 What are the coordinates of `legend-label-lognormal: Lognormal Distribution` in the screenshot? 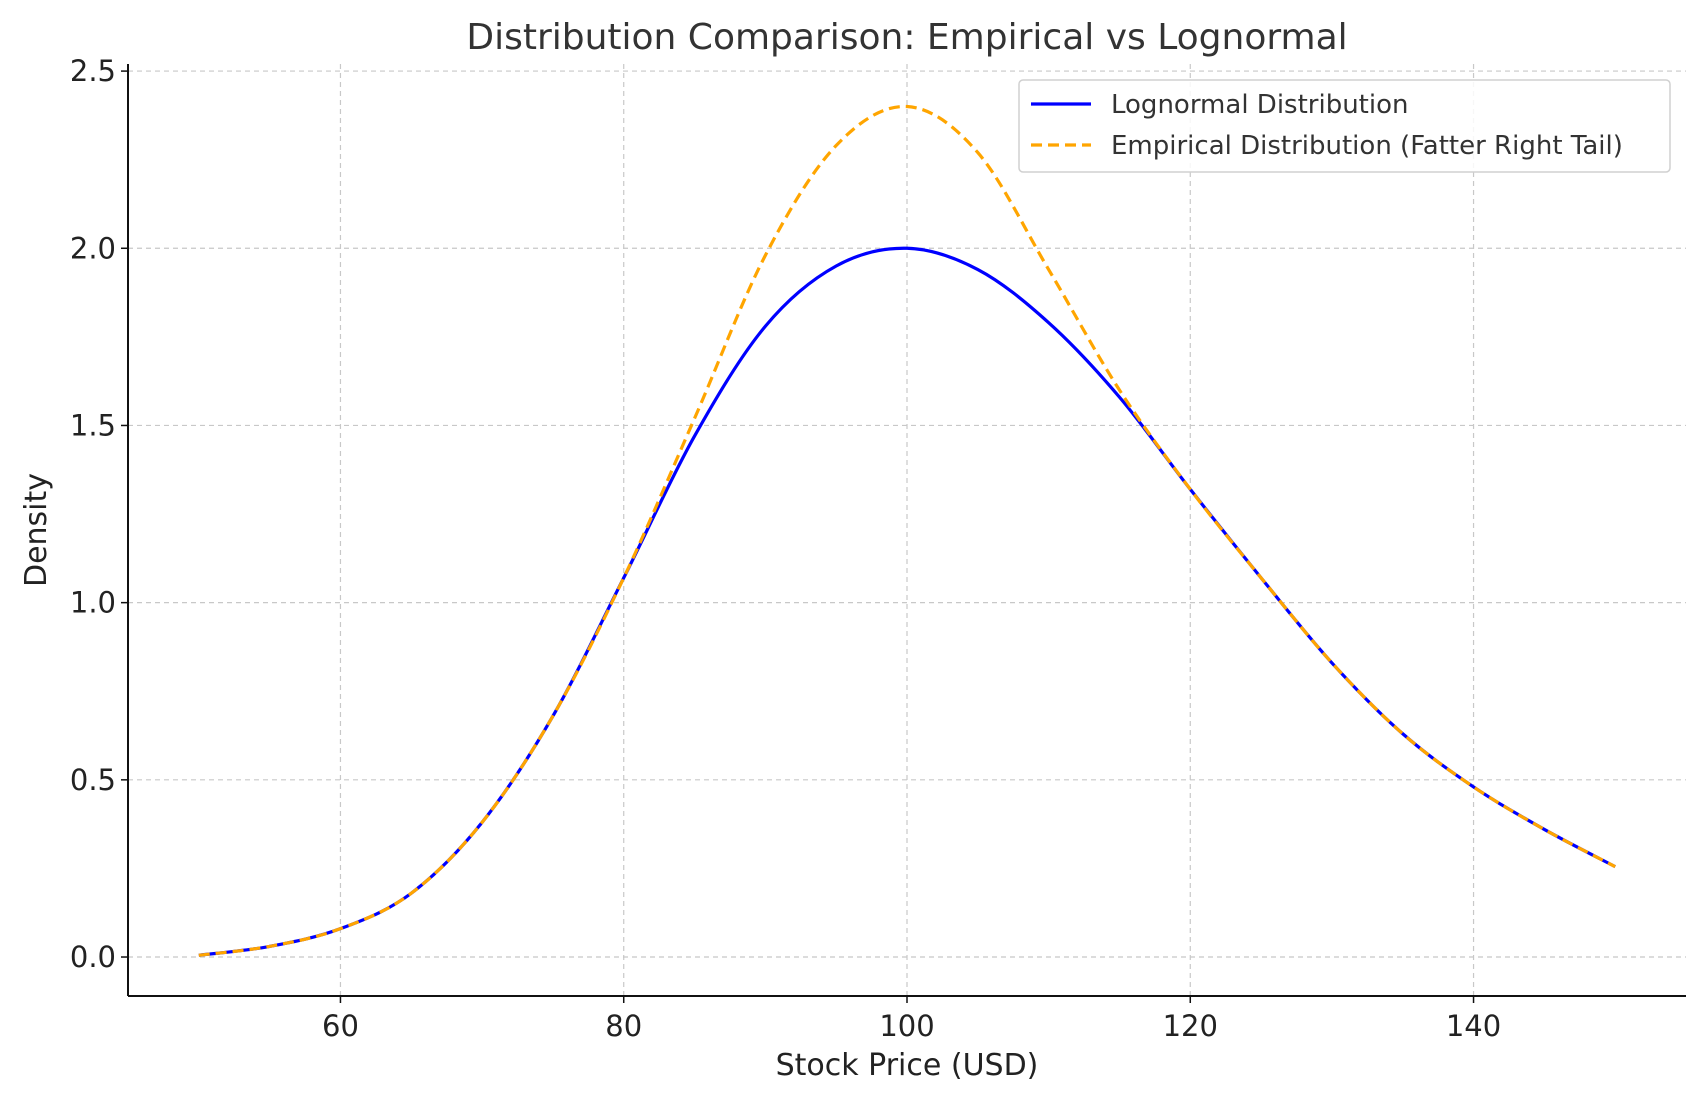 It's located at (1260, 105).